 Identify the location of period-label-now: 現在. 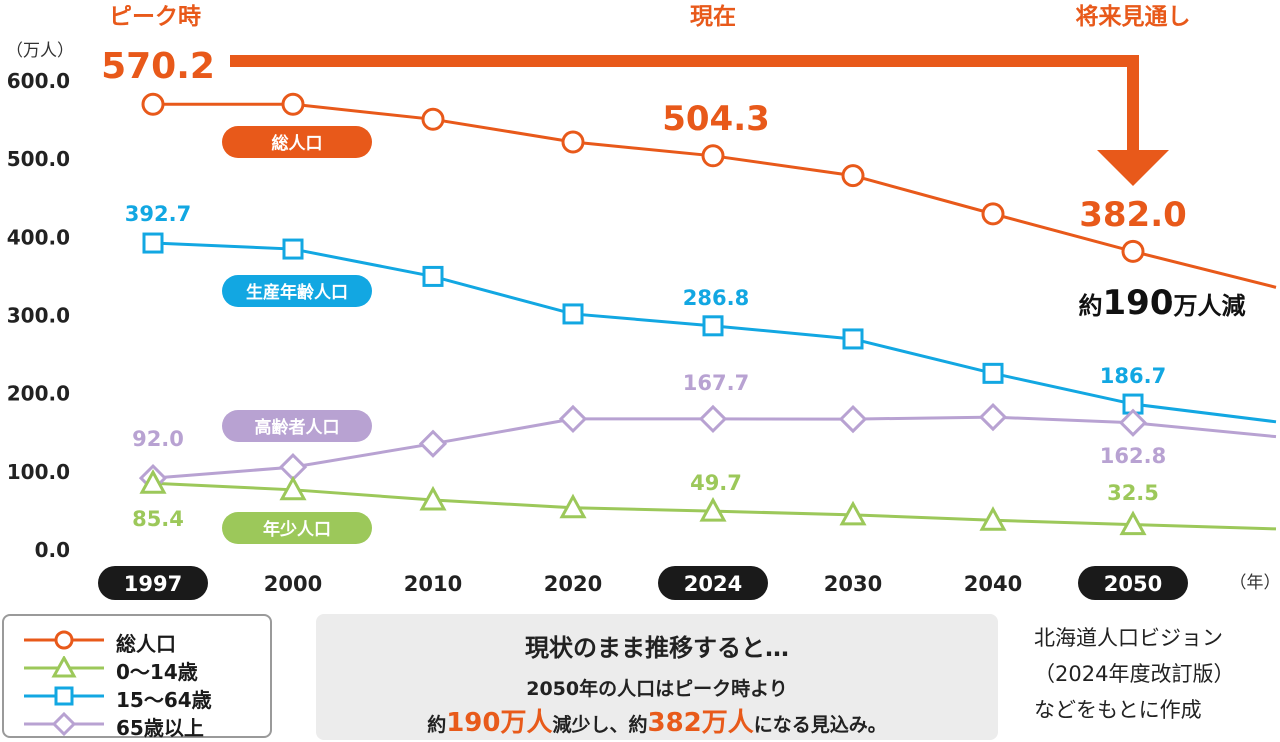
(713, 16).